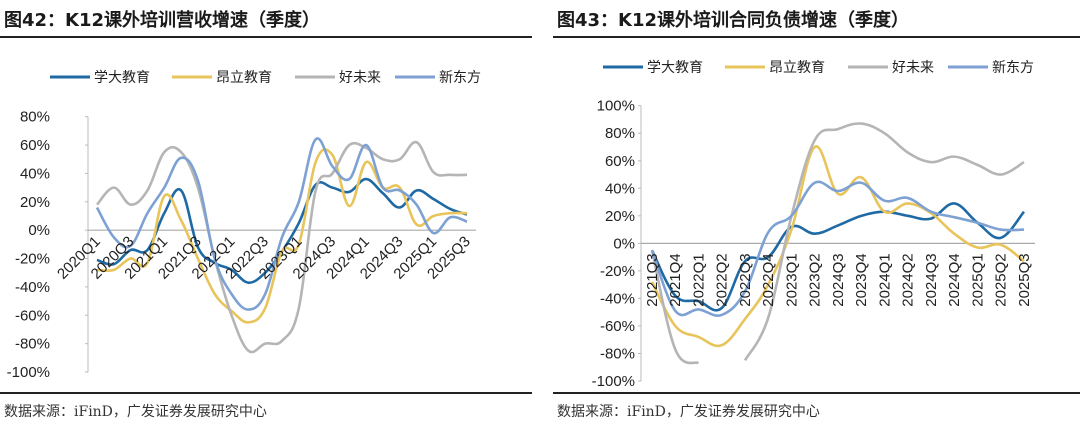 The height and width of the screenshot is (426, 1080). What do you see at coordinates (699, 279) in the screenshot?
I see `x-tick-label: 2022Q1` at bounding box center [699, 279].